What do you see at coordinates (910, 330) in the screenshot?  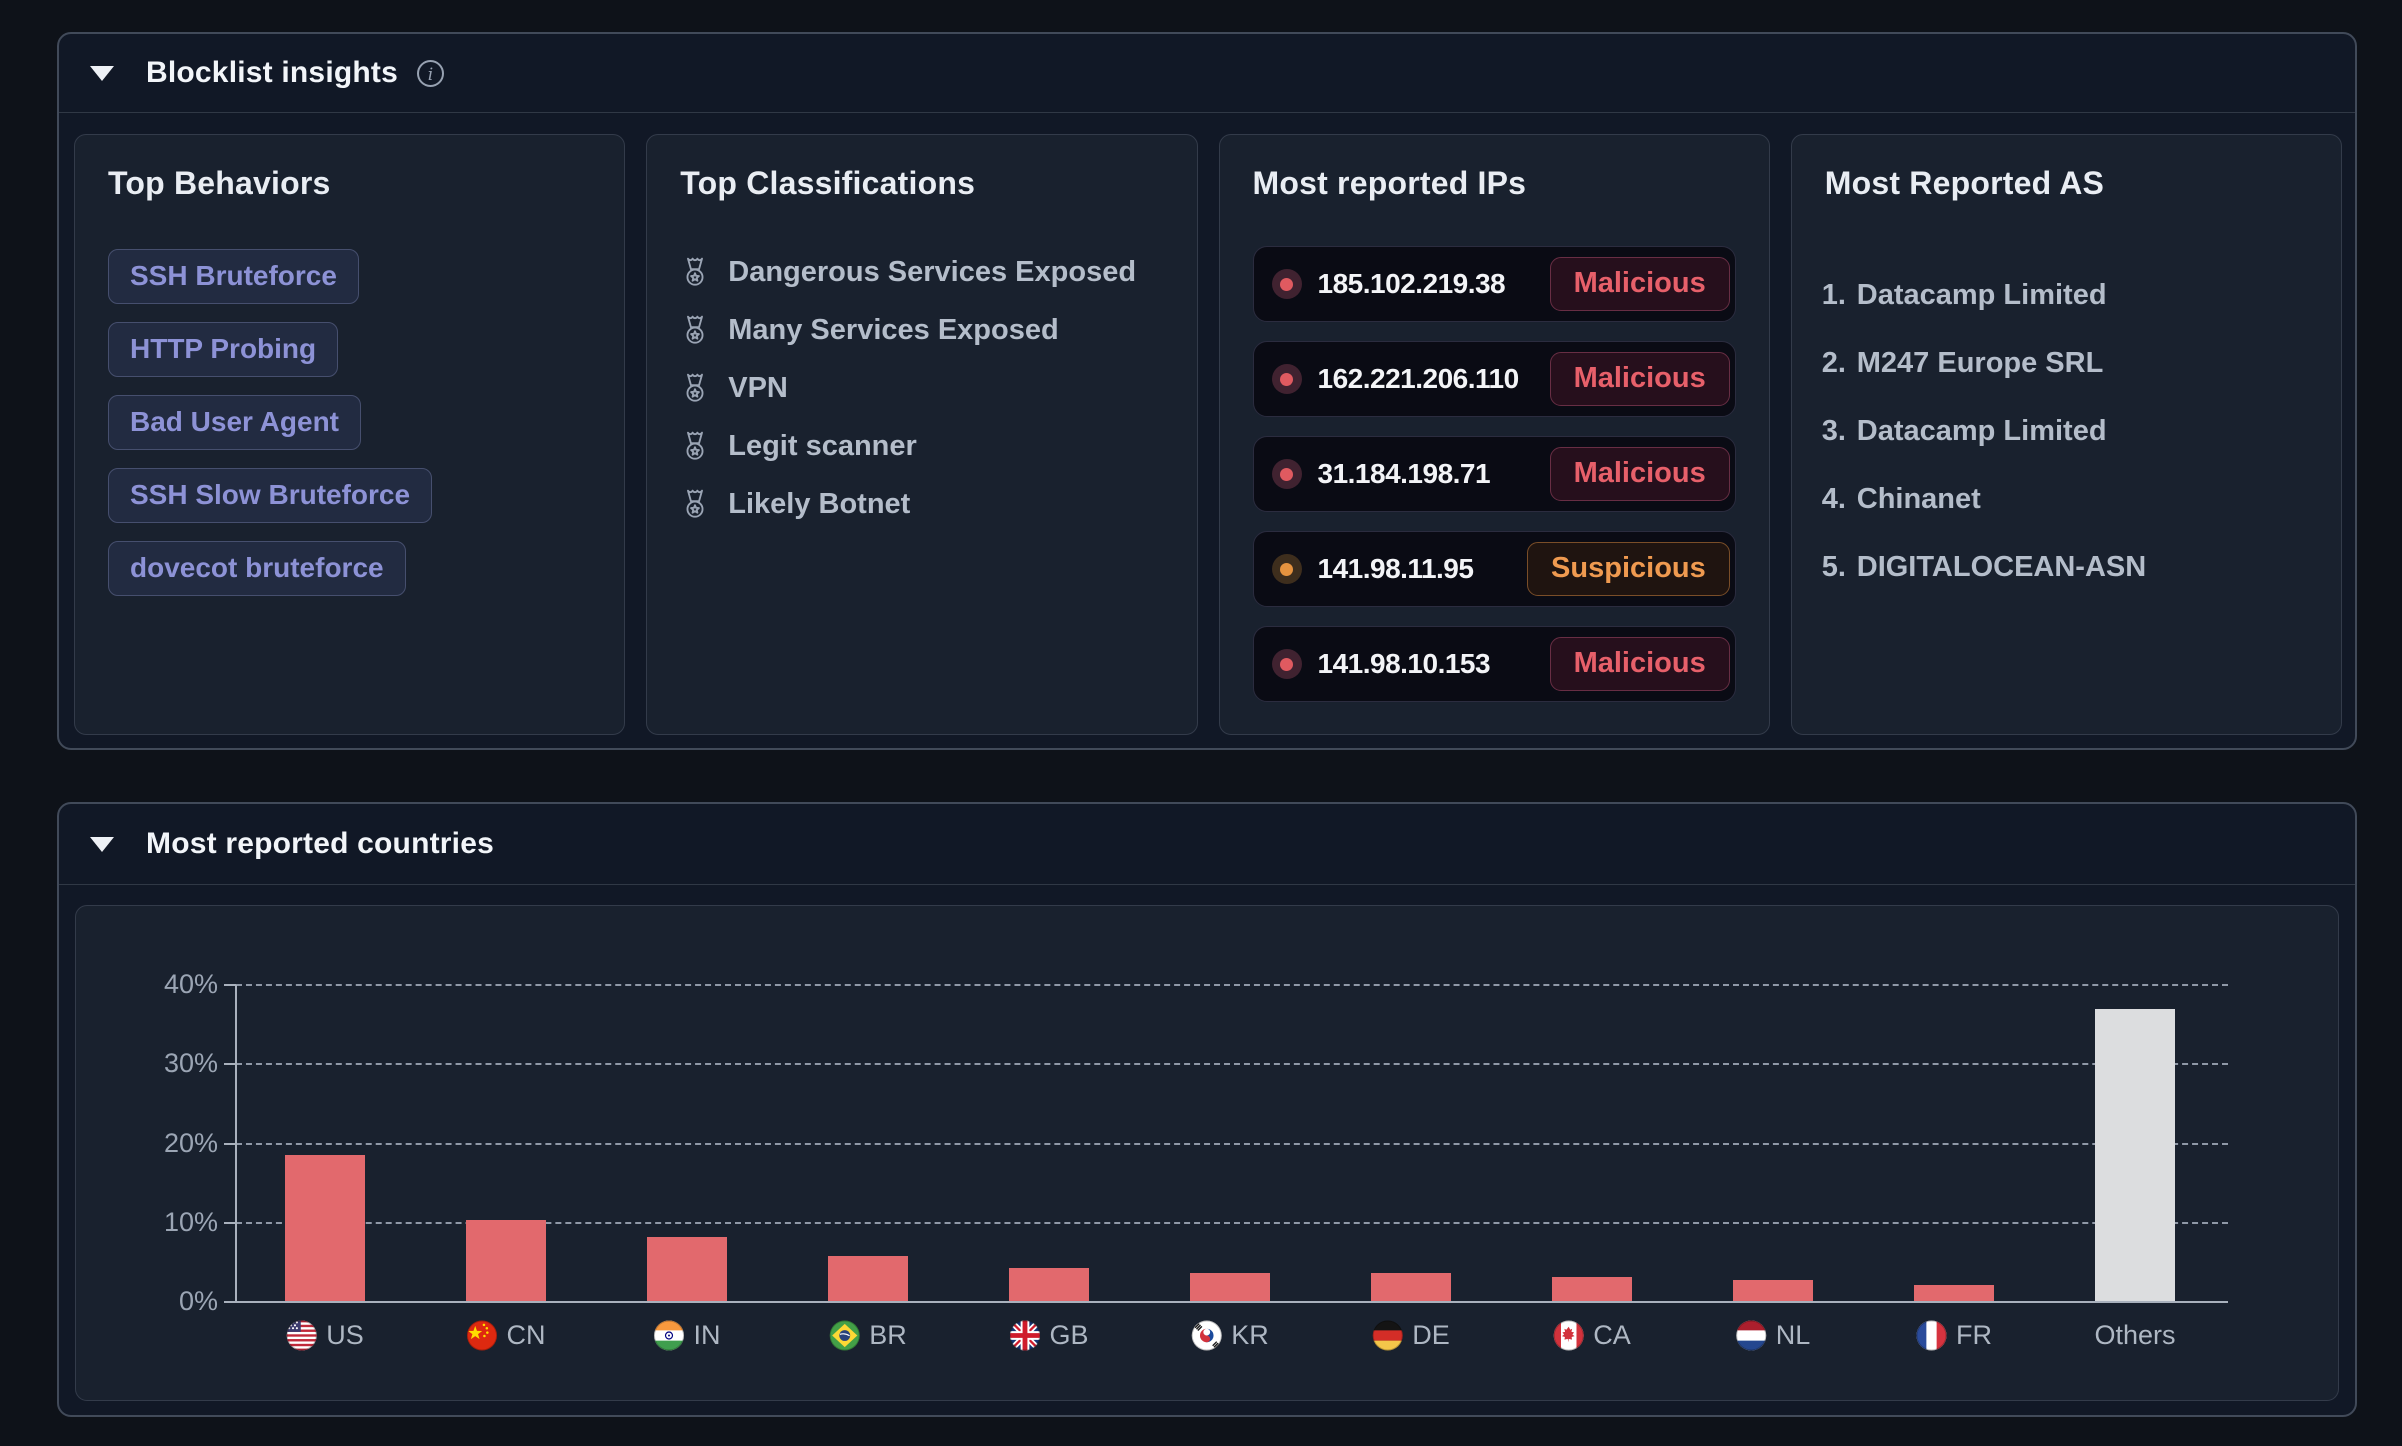 I see `classification-item: Many Services Exposed` at bounding box center [910, 330].